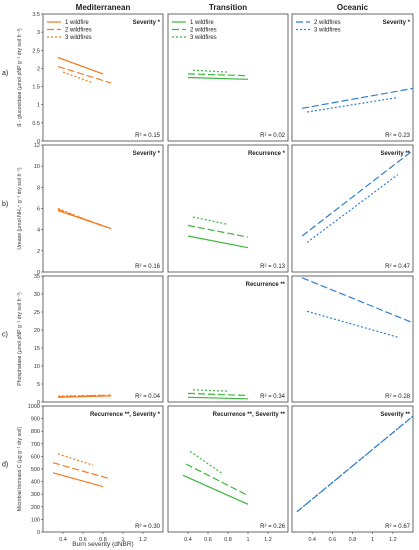 Image resolution: width=419 pixels, height=550 pixels. I want to click on y-tick-label: 1, so click(38, 106).